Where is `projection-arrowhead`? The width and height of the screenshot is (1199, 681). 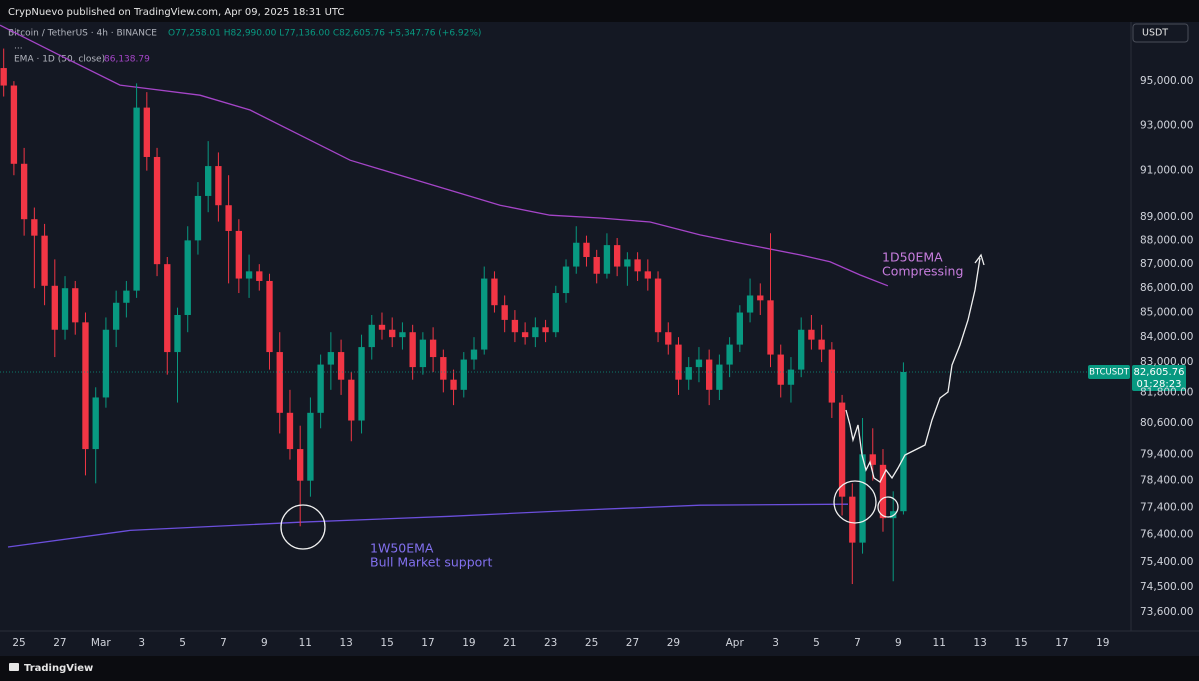
projection-arrowhead is located at coordinates (979, 259).